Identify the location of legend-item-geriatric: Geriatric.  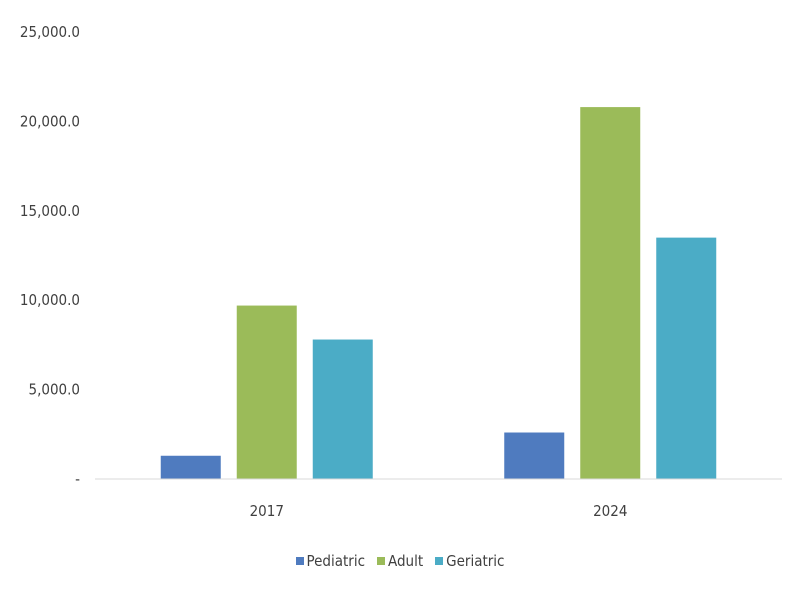
(469, 561).